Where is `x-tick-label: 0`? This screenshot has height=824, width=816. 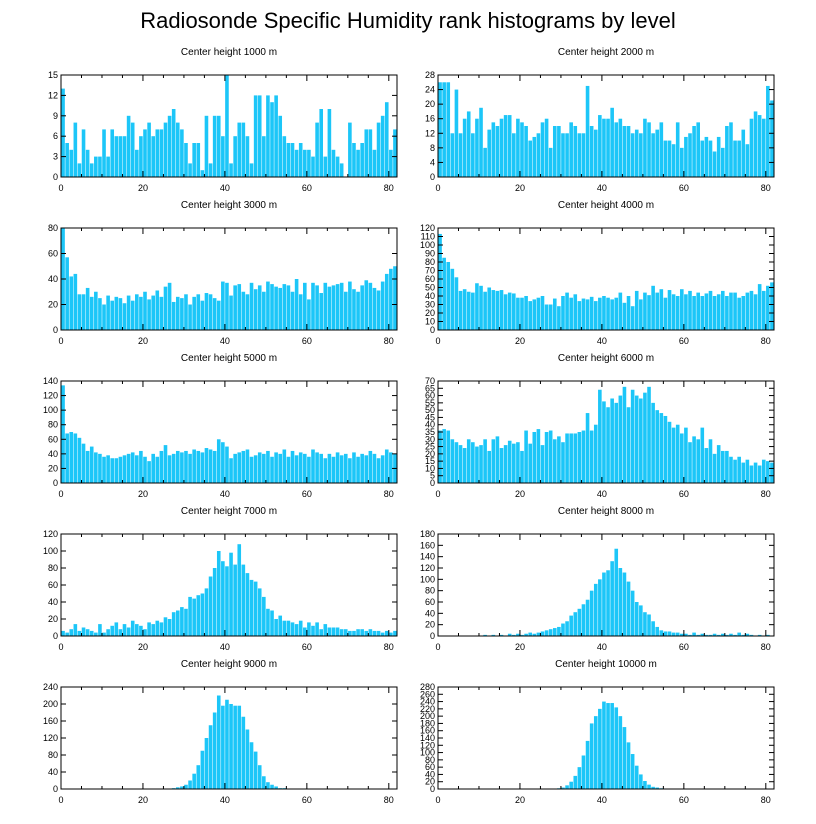
x-tick-label: 0 is located at coordinates (60, 341).